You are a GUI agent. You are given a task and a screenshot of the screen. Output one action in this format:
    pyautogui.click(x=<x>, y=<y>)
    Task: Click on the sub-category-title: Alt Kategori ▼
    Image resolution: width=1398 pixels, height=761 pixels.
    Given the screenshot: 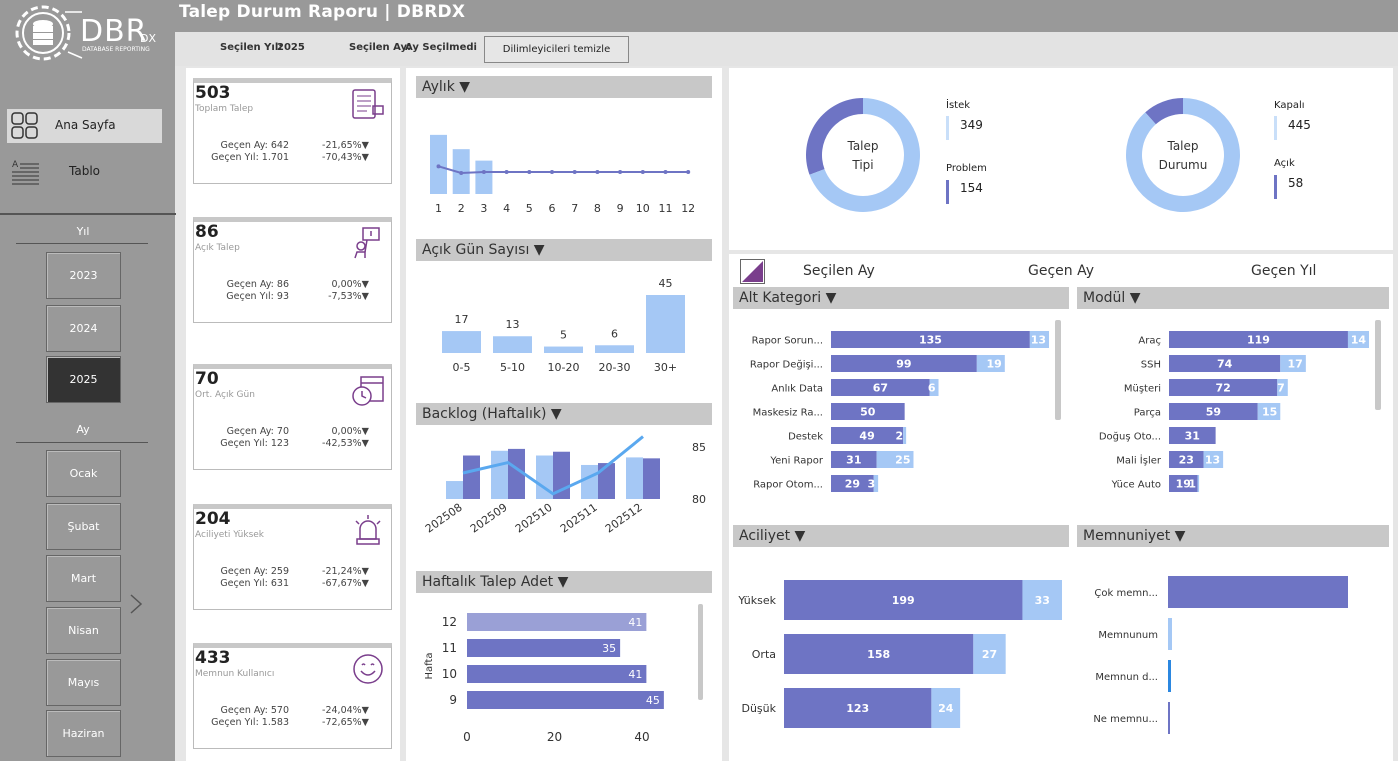 What is the action you would take?
    pyautogui.click(x=901, y=298)
    